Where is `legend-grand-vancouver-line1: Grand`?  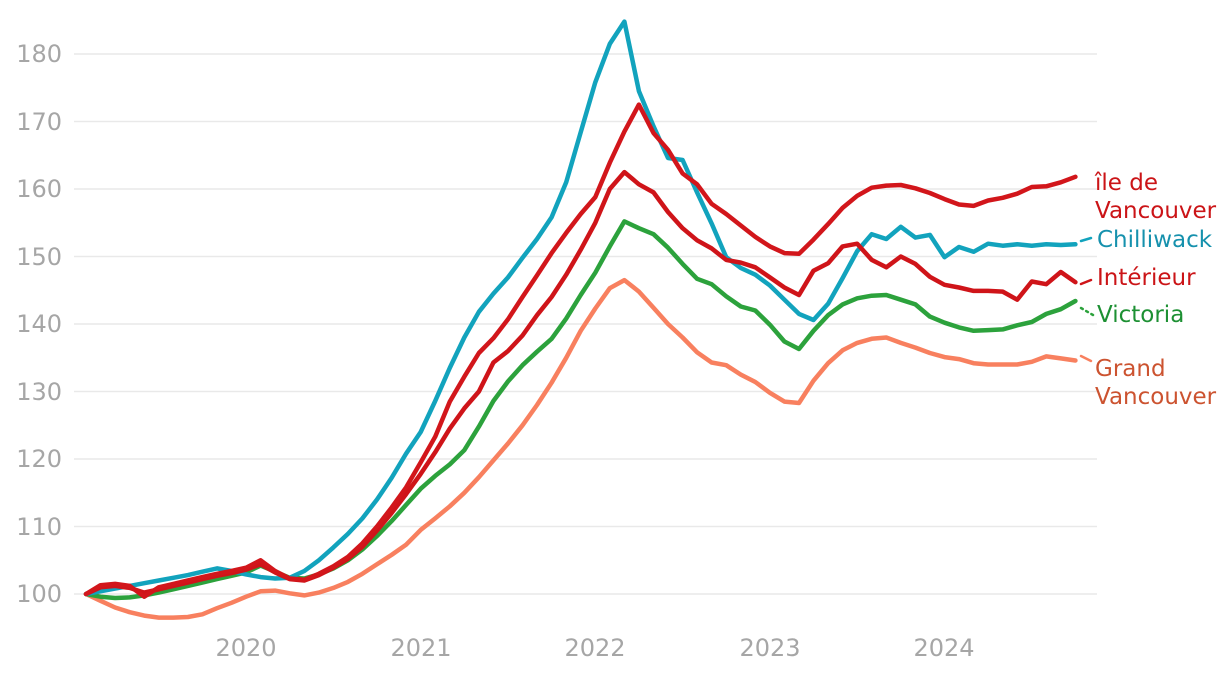
legend-grand-vancouver-line1: Grand is located at coordinates (1130, 369).